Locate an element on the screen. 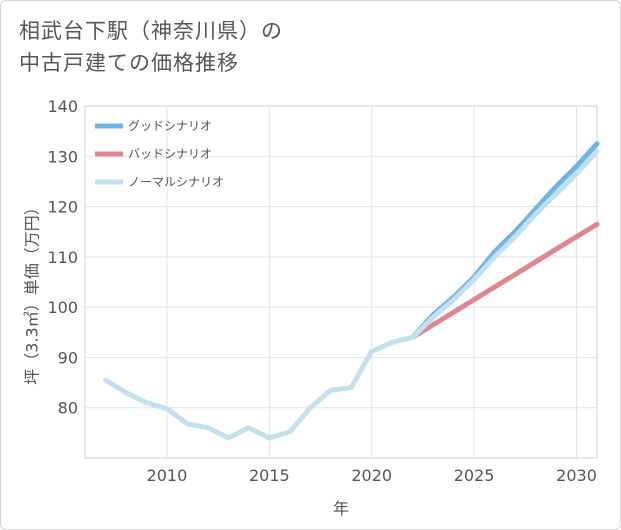  chart-title-line-1: 相武台下駅（神奈川県）の is located at coordinates (151, 31).